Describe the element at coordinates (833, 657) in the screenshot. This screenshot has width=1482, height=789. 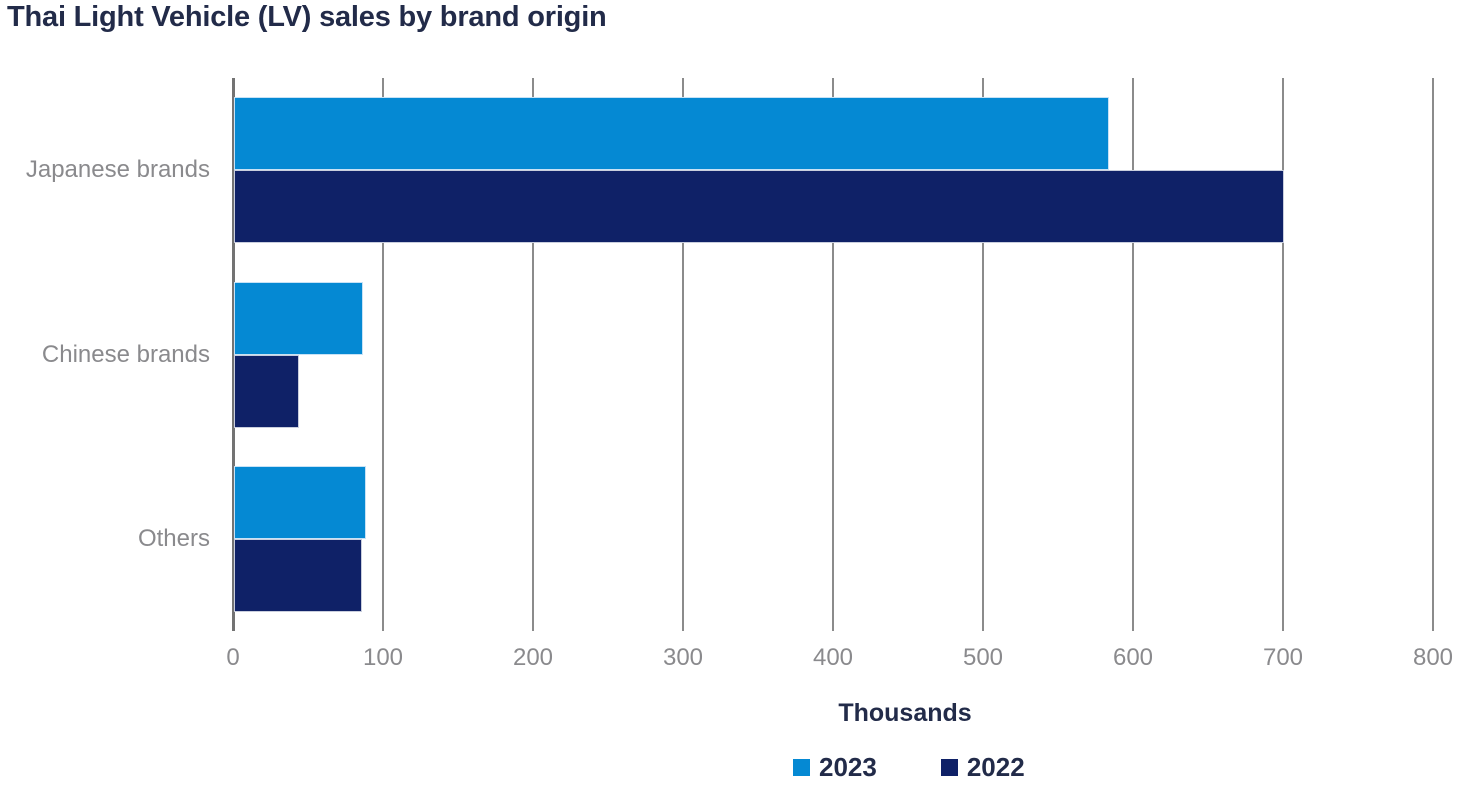
I see `x-tick-label-400: 400` at that location.